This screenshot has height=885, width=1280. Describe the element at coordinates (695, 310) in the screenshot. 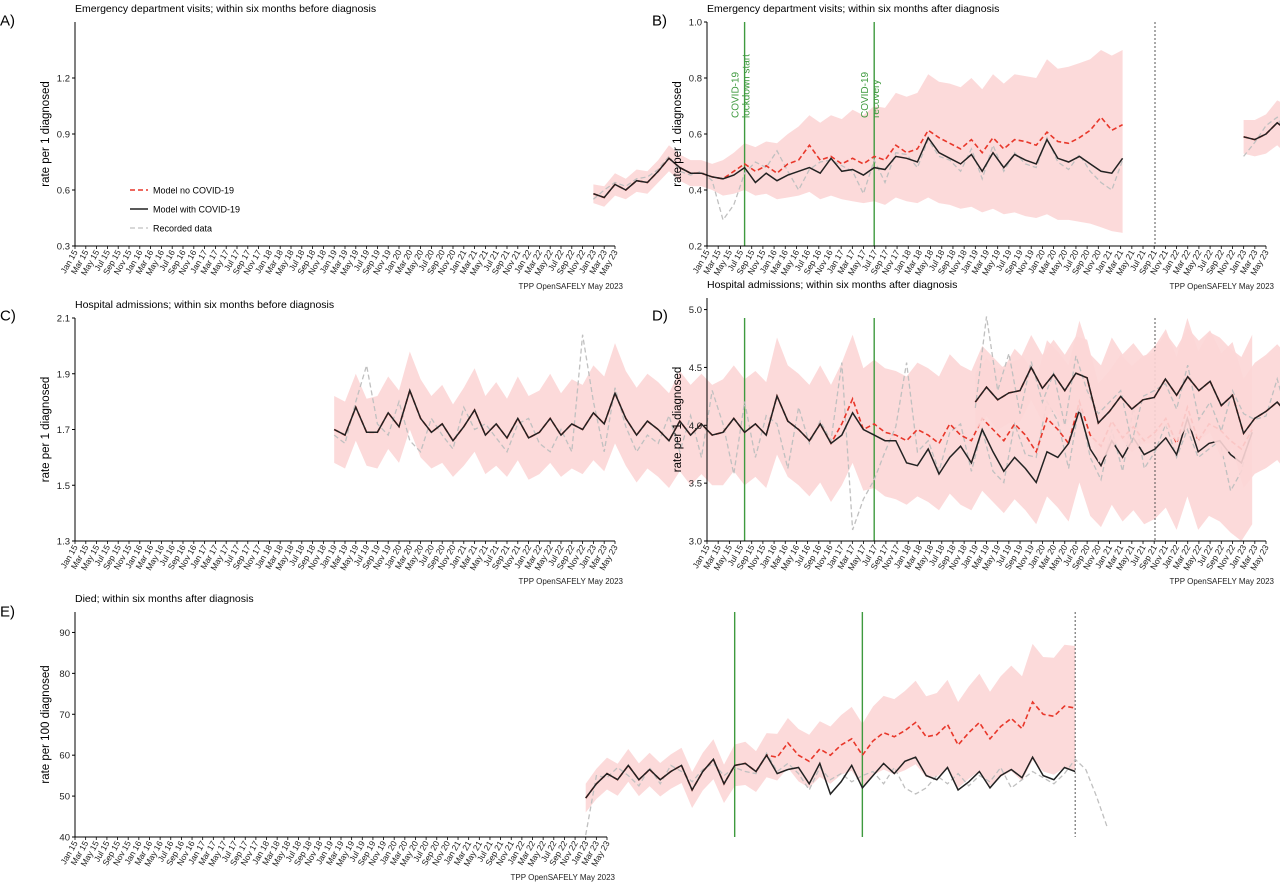

I see `y-tick-label: 5.0` at that location.